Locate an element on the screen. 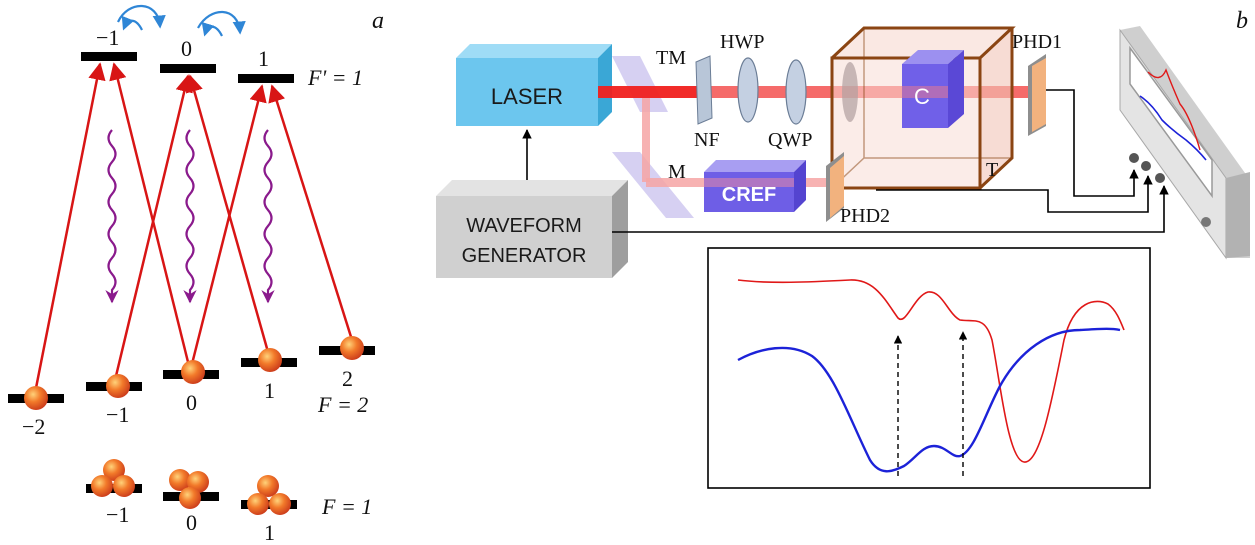 The height and width of the screenshot is (545, 1255). atom-cluster-m1 is located at coordinates (269, 495).